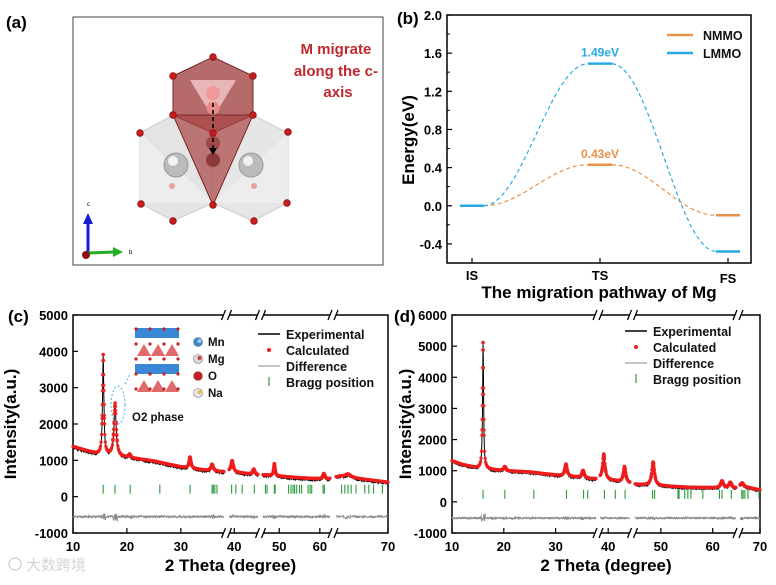 The image size is (776, 585). Describe the element at coordinates (199, 392) in the screenshot. I see `element-na-highlight` at that location.